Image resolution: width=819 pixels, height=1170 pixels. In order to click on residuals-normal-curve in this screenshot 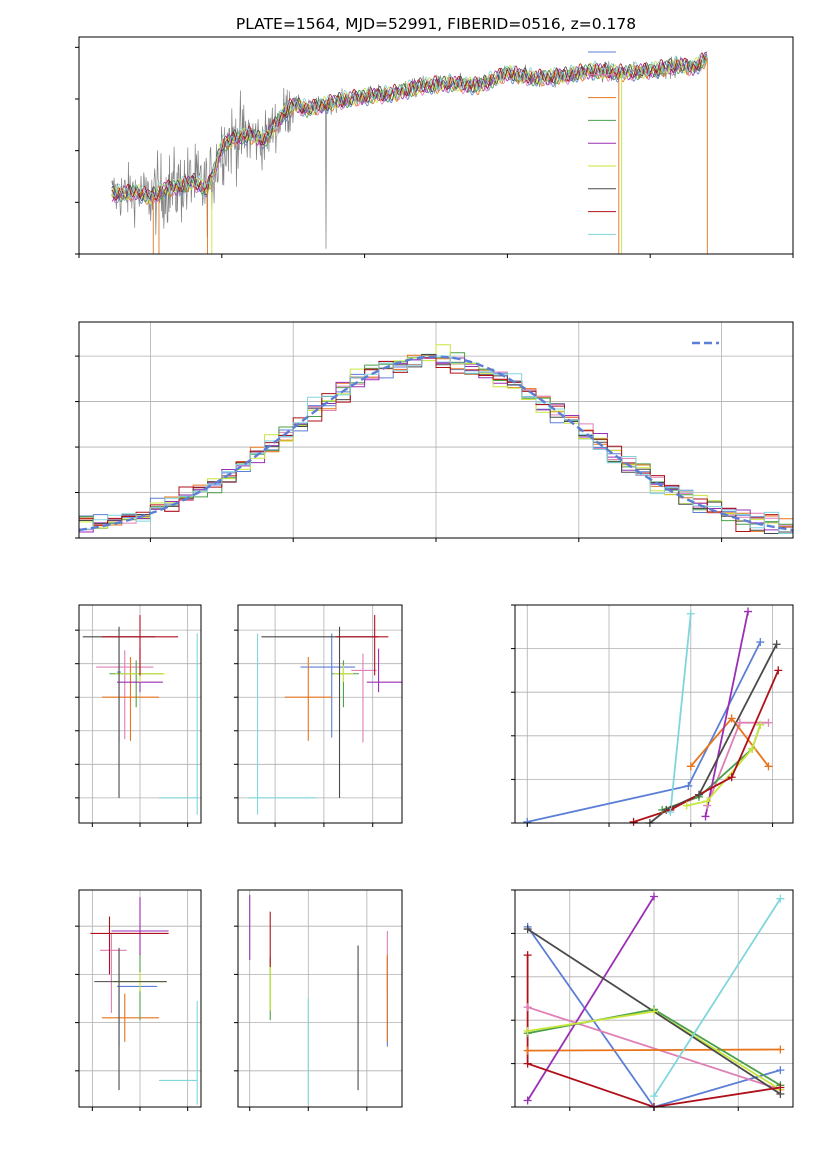, I will do `click(436, 443)`.